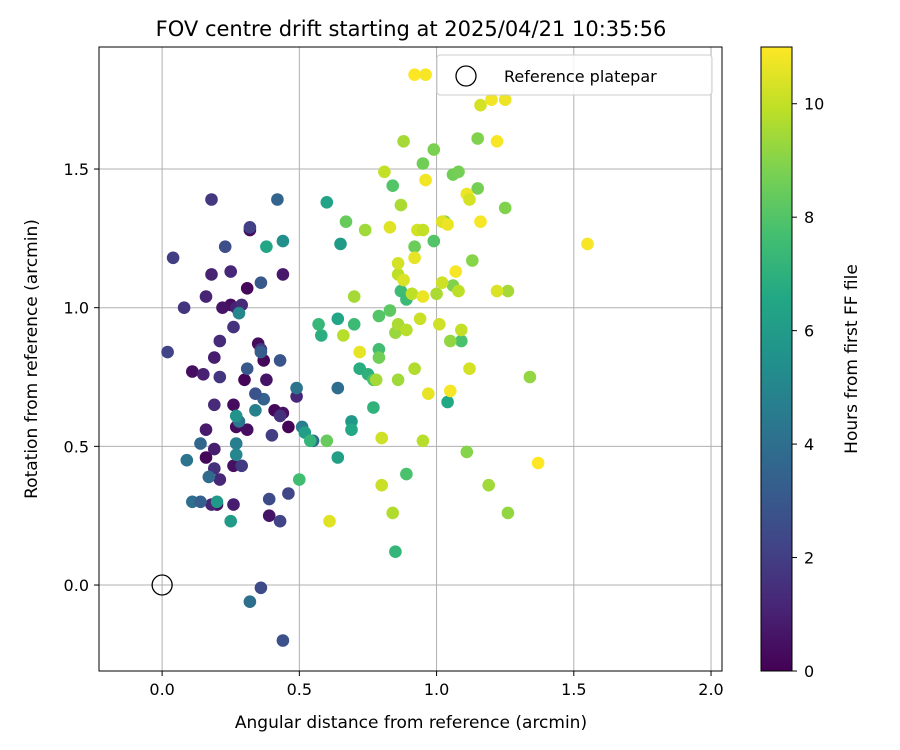  What do you see at coordinates (776, 359) in the screenshot?
I see `colorbar-gradient` at bounding box center [776, 359].